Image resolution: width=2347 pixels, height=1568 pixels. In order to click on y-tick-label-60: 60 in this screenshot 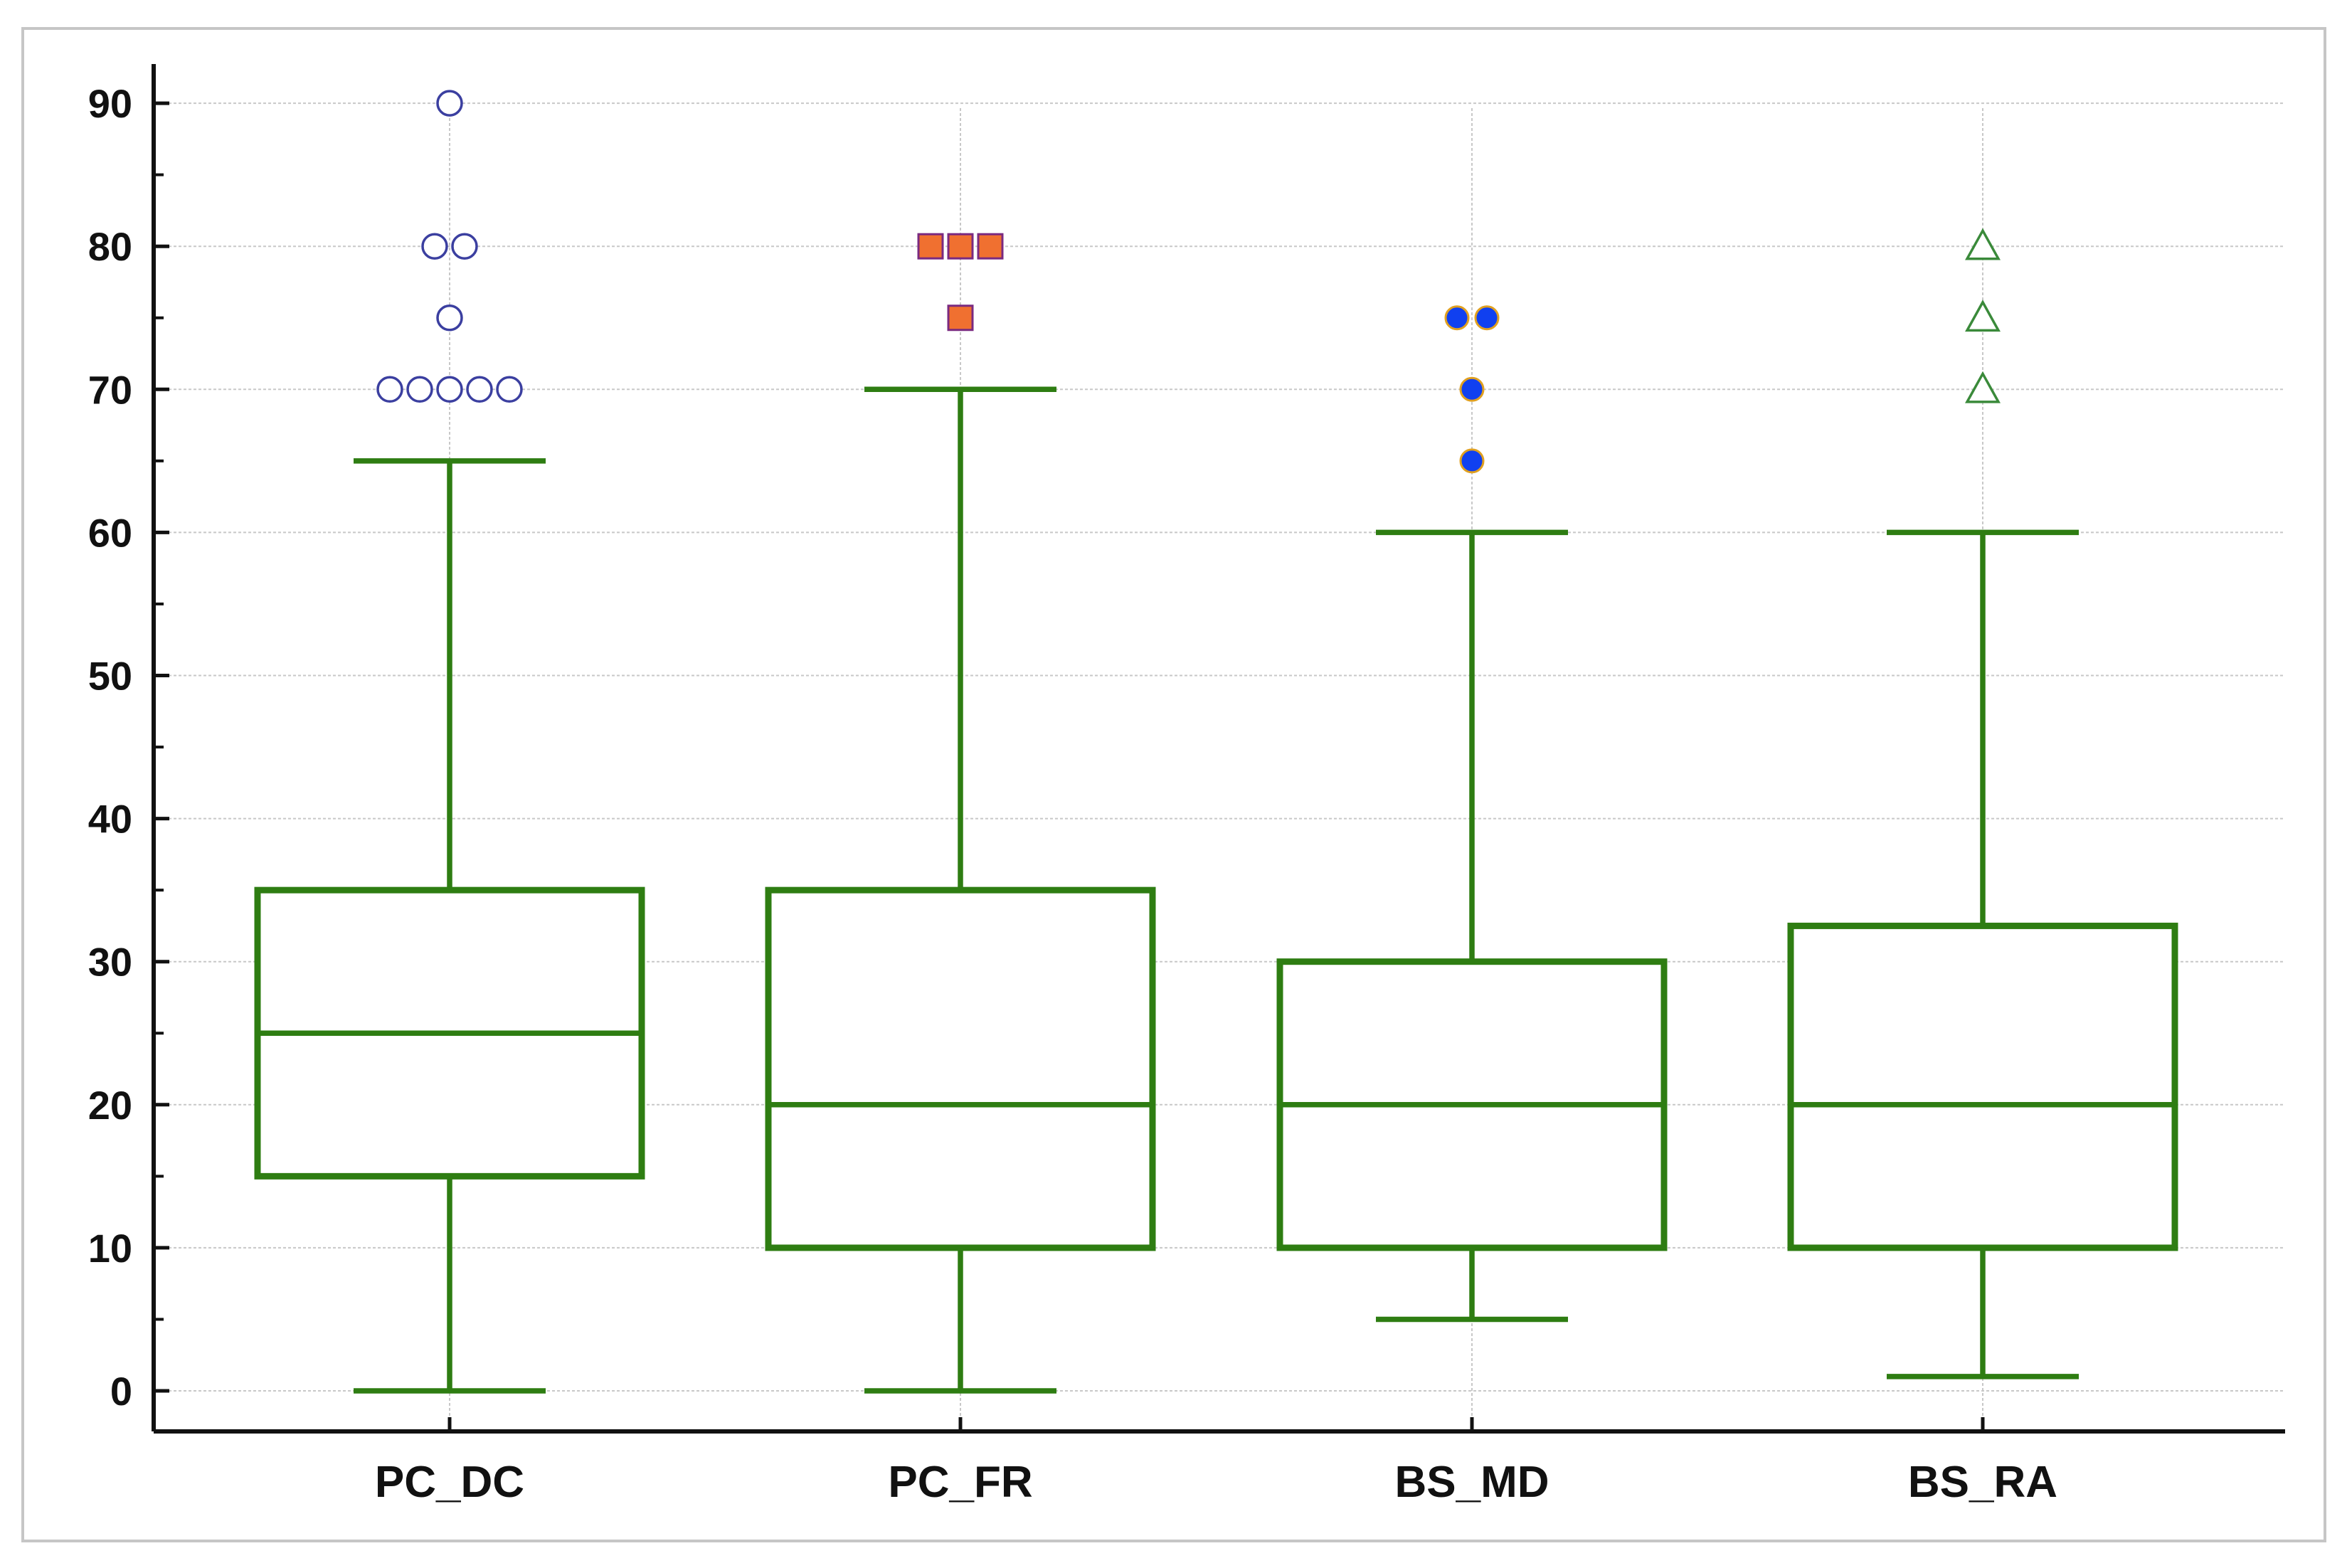, I will do `click(110, 532)`.